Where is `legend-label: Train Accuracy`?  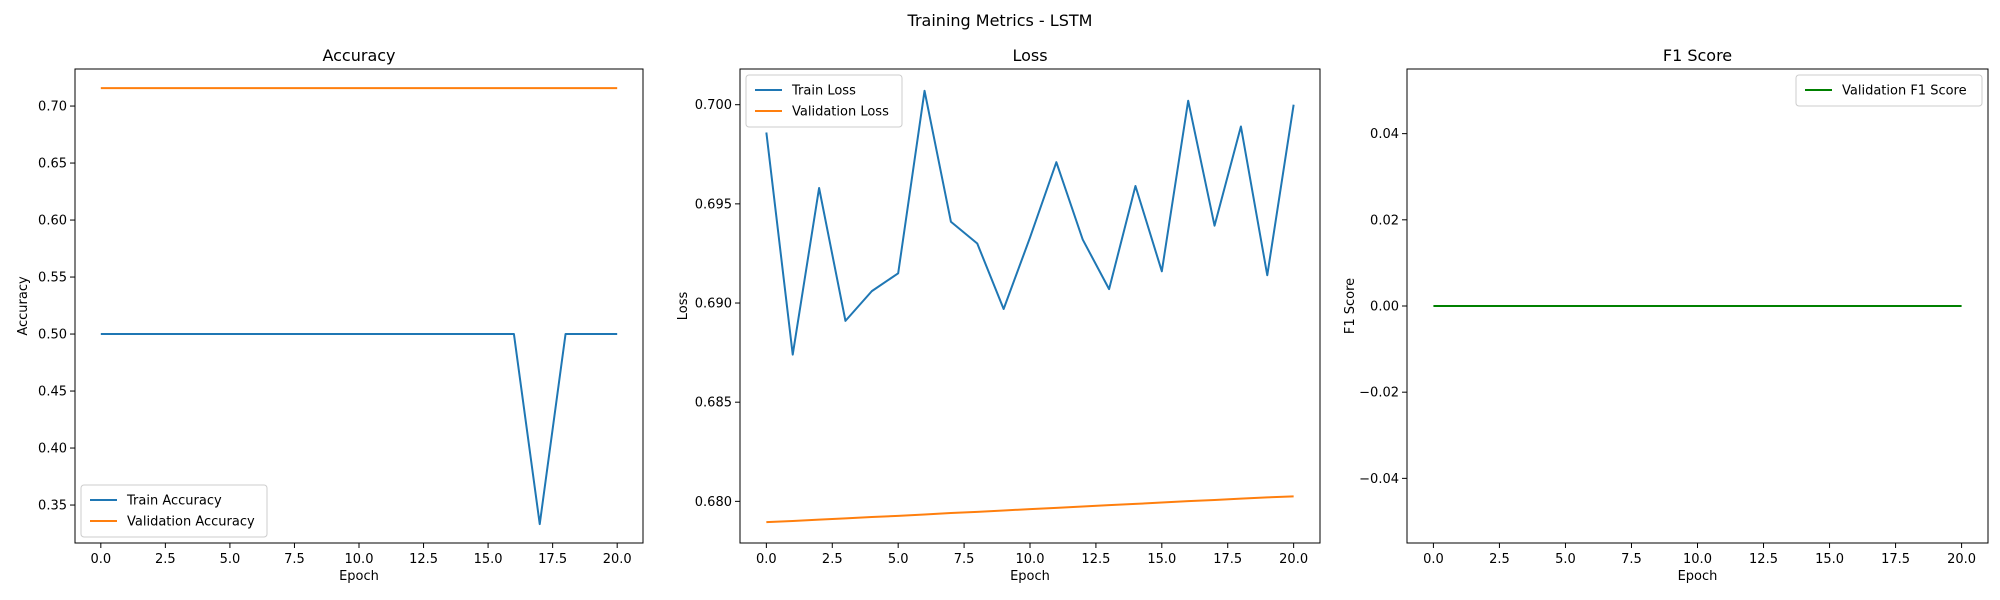 legend-label: Train Accuracy is located at coordinates (174, 501).